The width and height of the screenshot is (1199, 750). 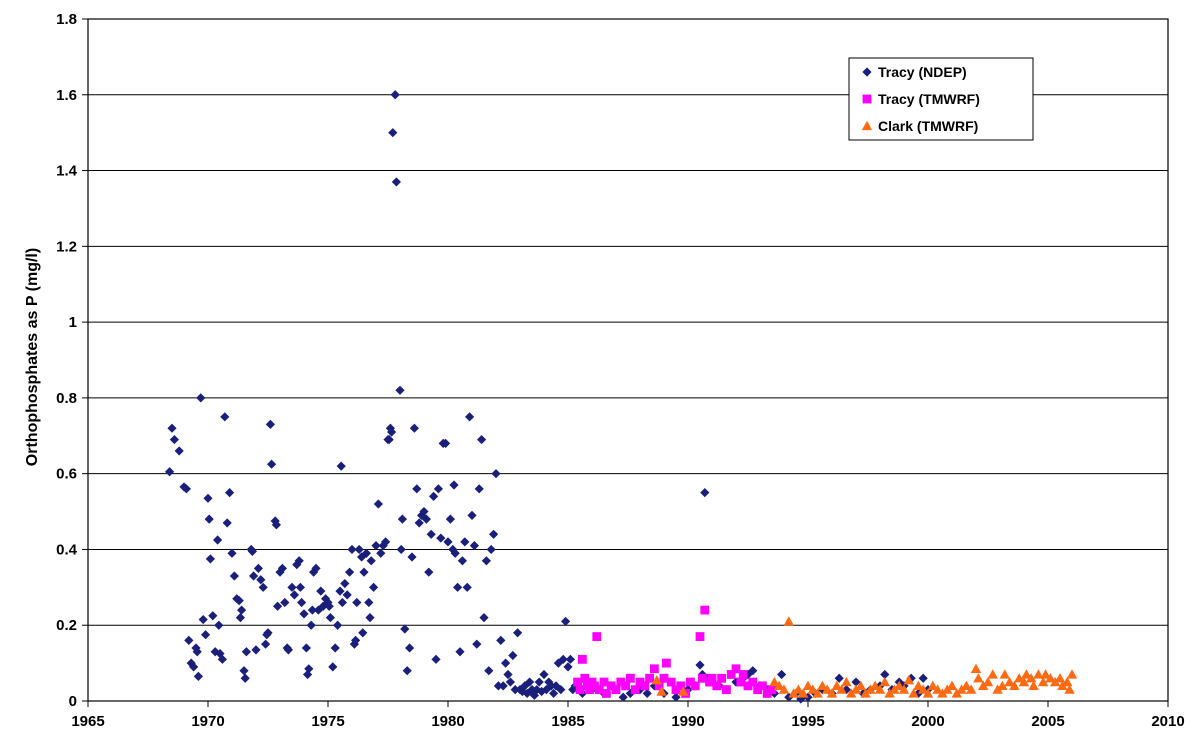 What do you see at coordinates (66, 398) in the screenshot?
I see `y-tick-label: 0.8` at bounding box center [66, 398].